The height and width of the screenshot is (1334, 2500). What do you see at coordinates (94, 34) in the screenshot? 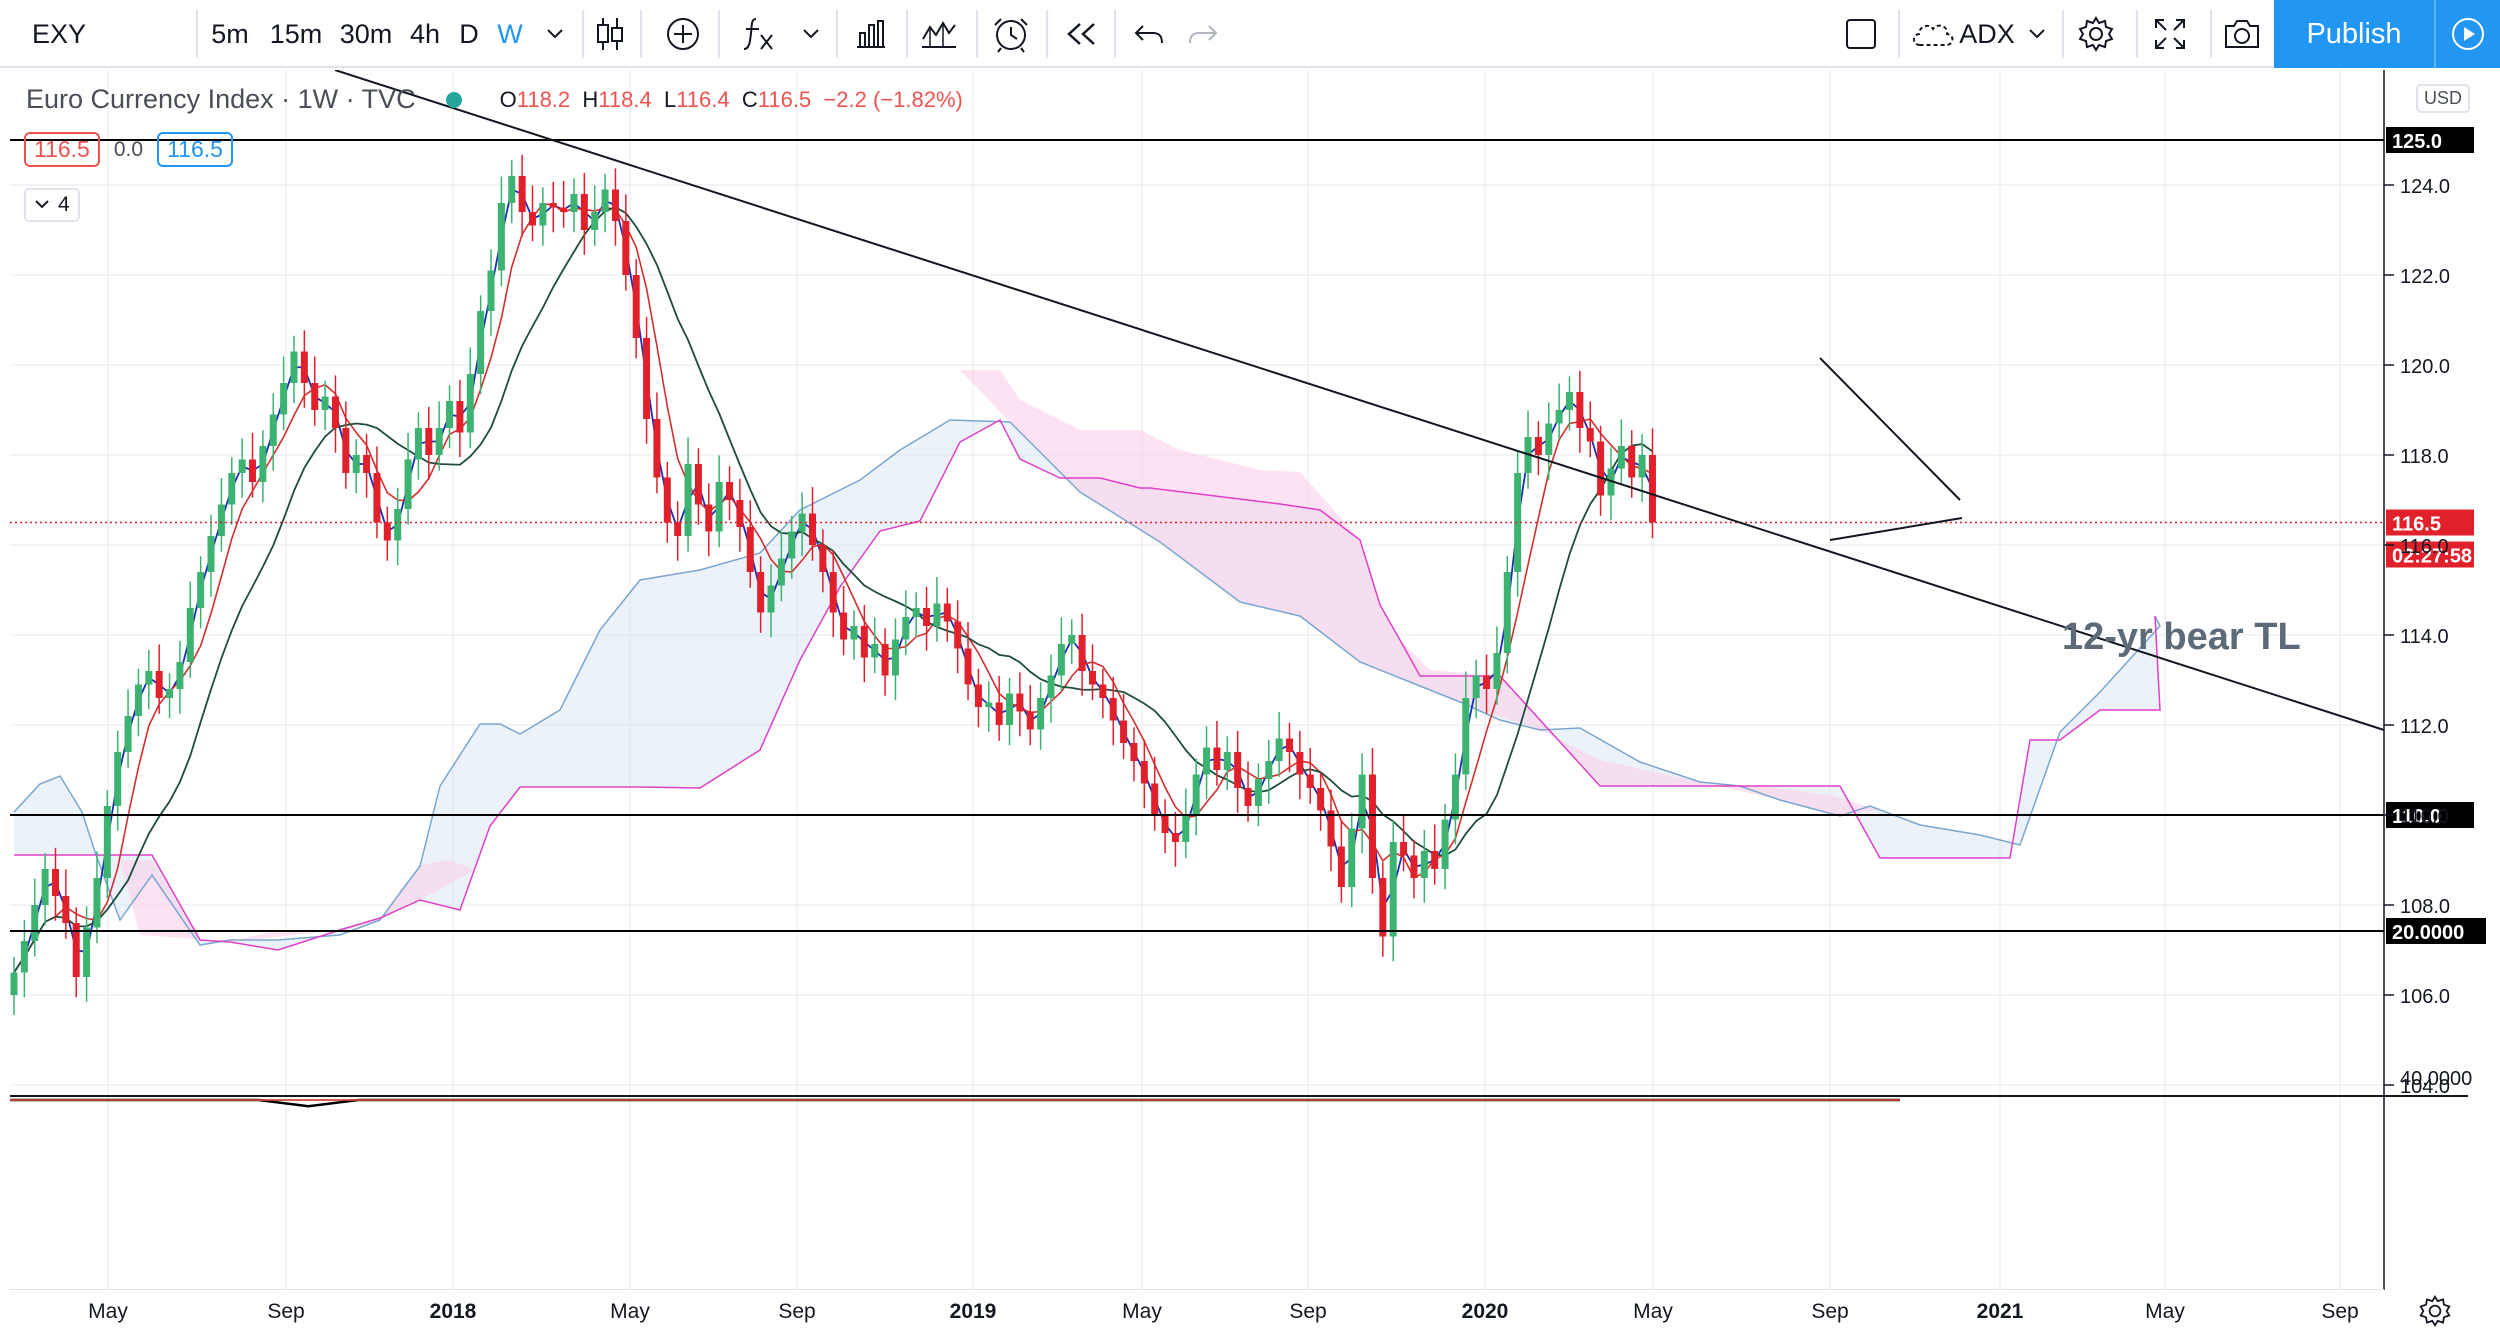
I see `symbol-search: EXY` at bounding box center [94, 34].